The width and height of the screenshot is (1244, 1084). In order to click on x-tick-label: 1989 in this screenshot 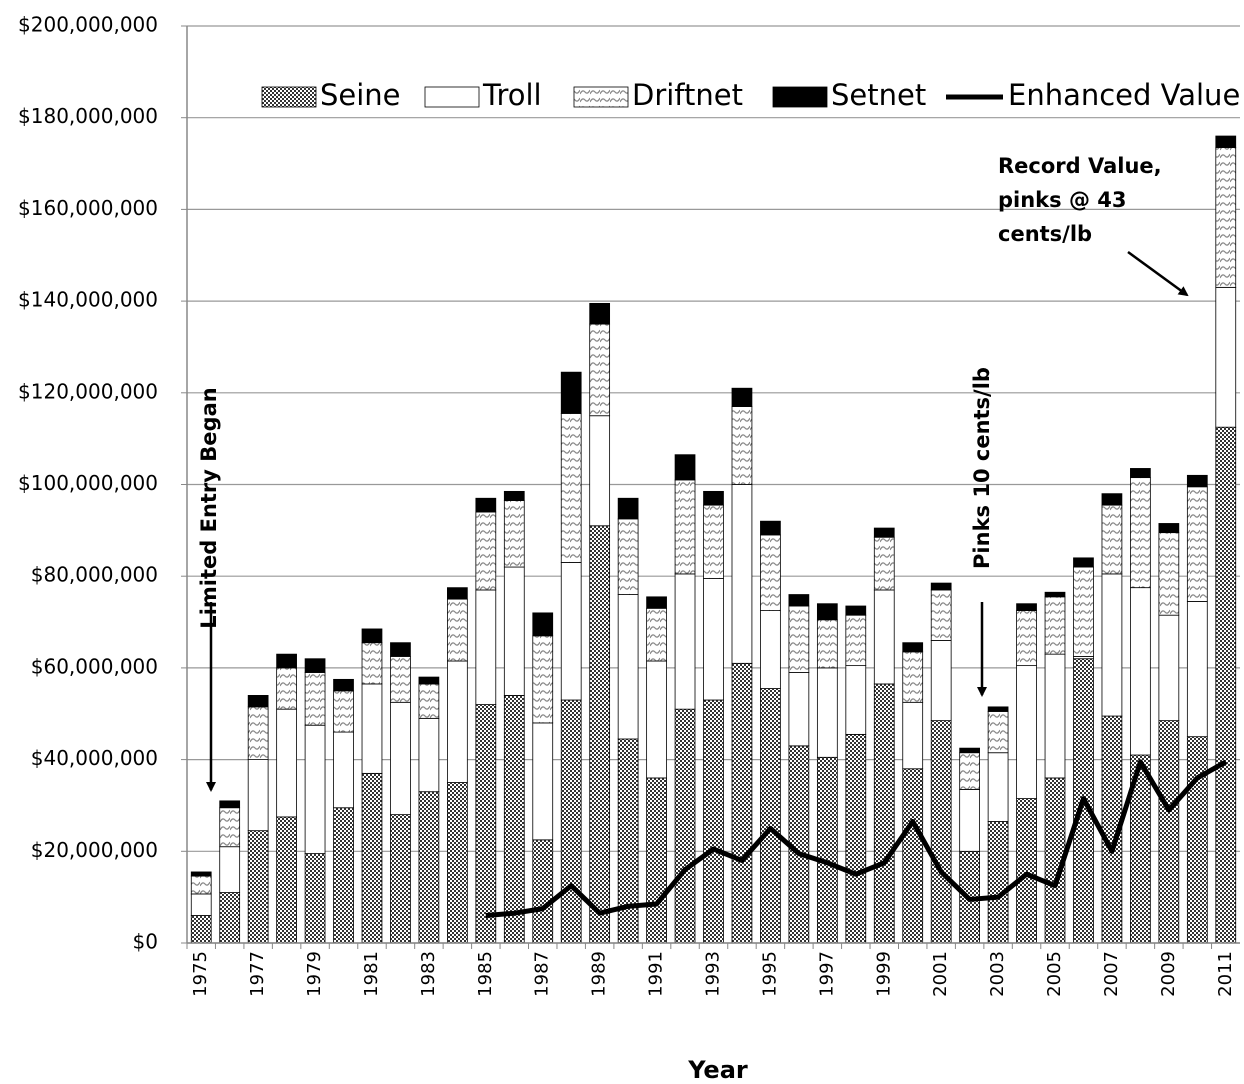, I will do `click(599, 974)`.